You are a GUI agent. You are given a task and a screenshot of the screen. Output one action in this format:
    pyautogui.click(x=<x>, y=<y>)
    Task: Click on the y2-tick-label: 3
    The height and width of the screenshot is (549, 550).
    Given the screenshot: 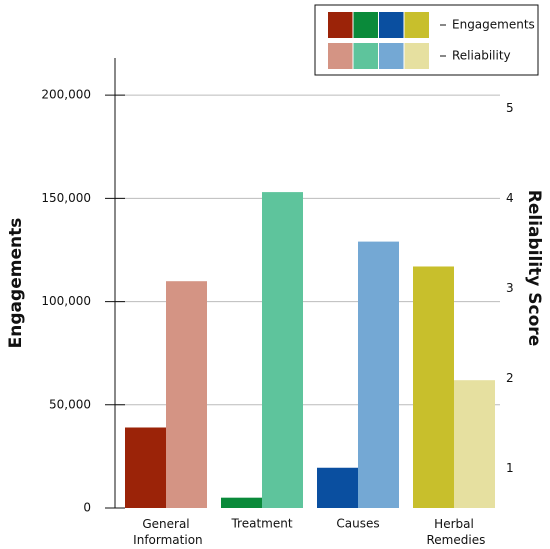 What is the action you would take?
    pyautogui.click(x=510, y=288)
    